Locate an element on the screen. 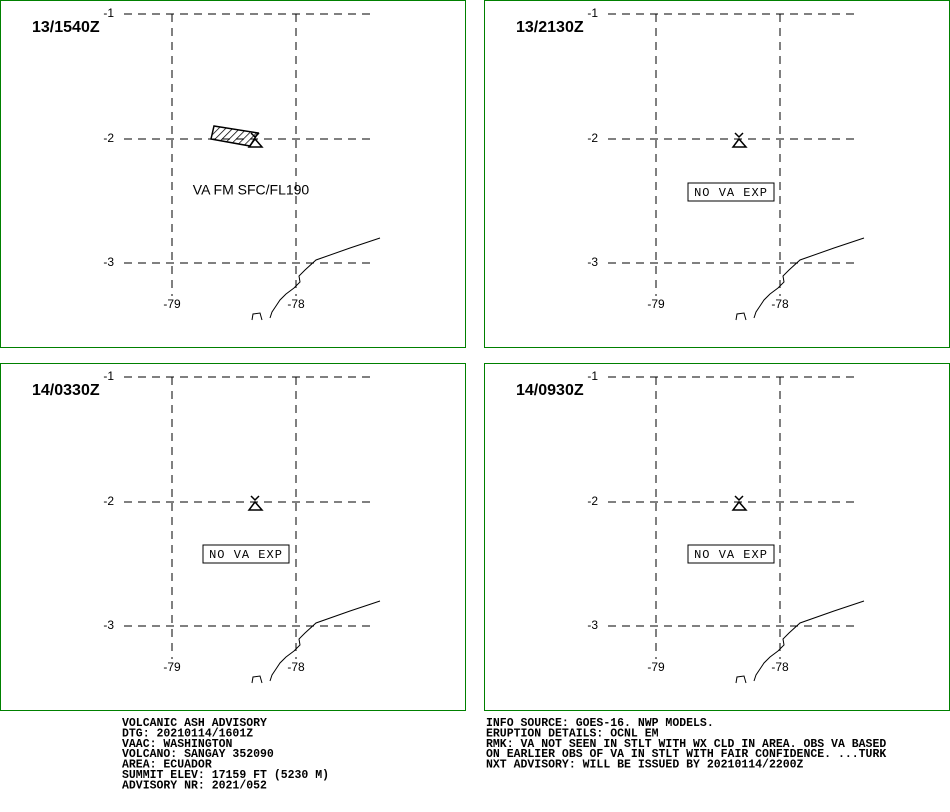  valid-time: 13/1540Z is located at coordinates (66, 27).